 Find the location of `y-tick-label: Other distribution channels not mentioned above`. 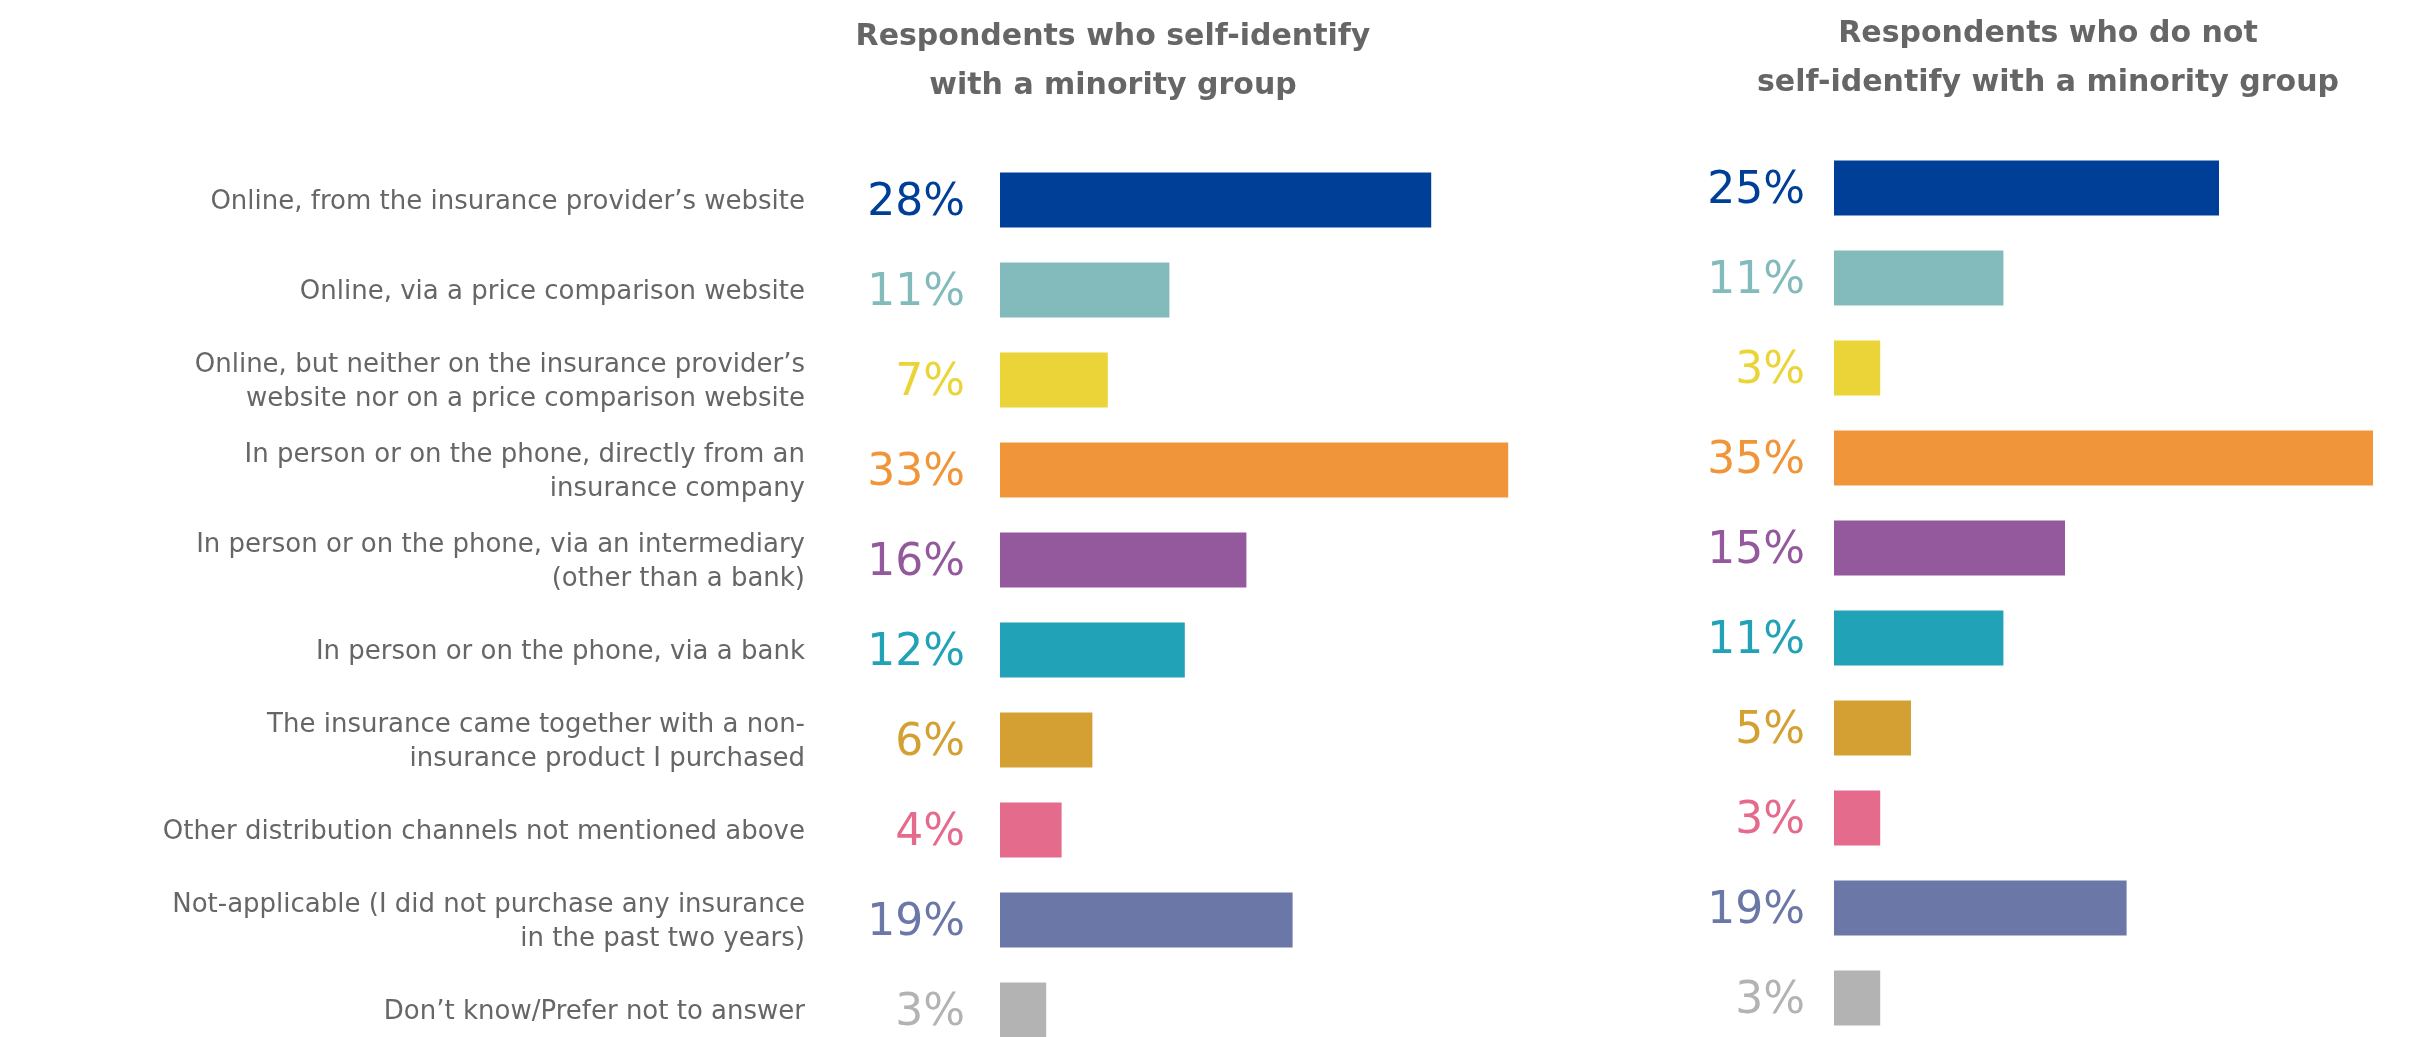

y-tick-label: Other distribution channels not mentioned above is located at coordinates (483, 830).